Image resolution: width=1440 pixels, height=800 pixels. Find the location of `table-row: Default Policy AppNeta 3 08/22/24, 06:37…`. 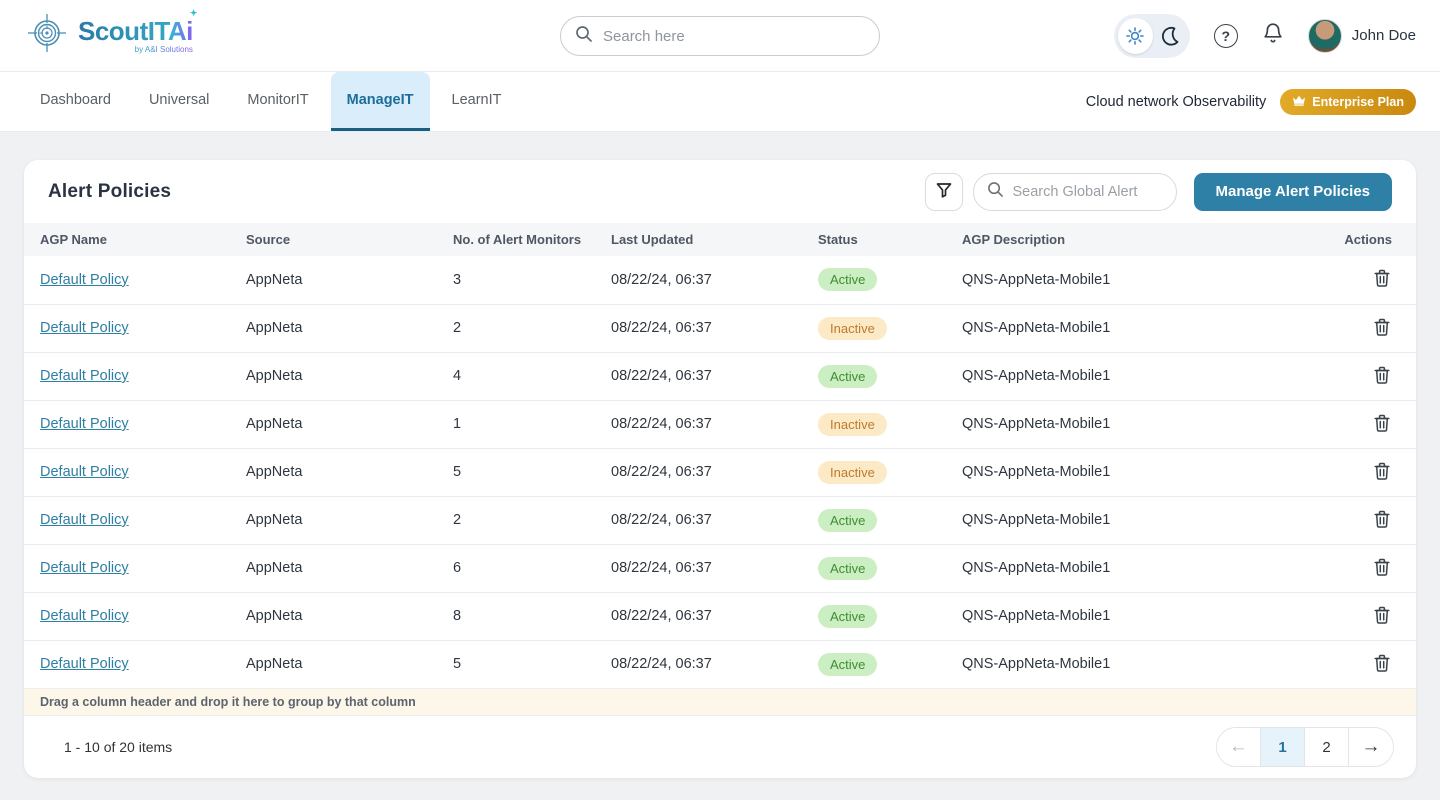

table-row: Default Policy AppNeta 3 08/22/24, 06:37… is located at coordinates (720, 280).